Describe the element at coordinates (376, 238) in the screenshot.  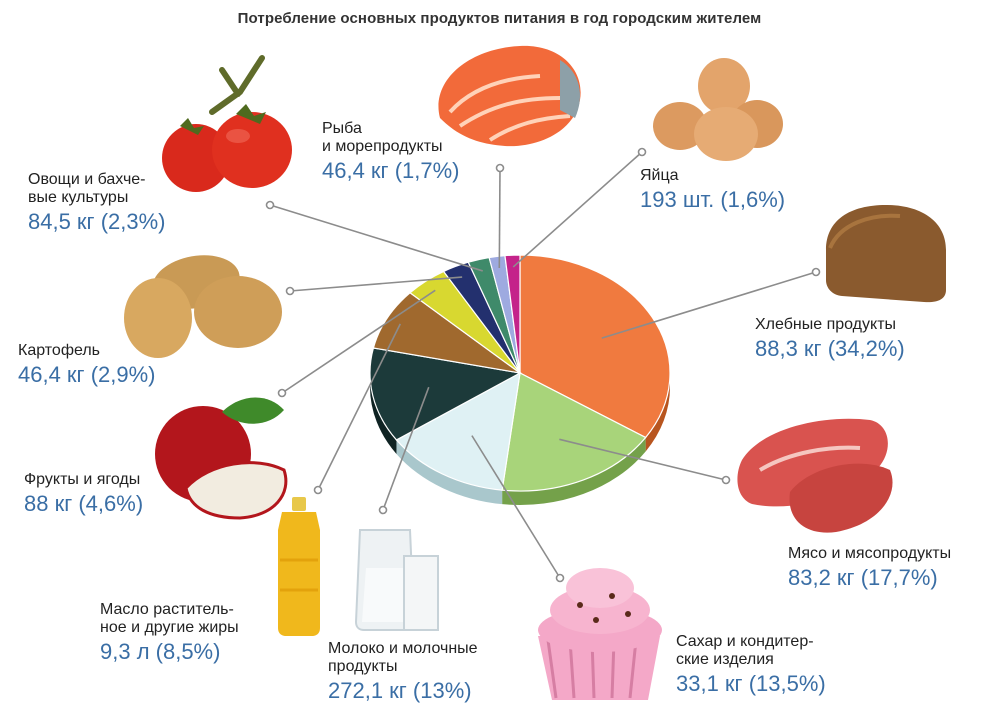
I see `leader-line-vegetables` at that location.